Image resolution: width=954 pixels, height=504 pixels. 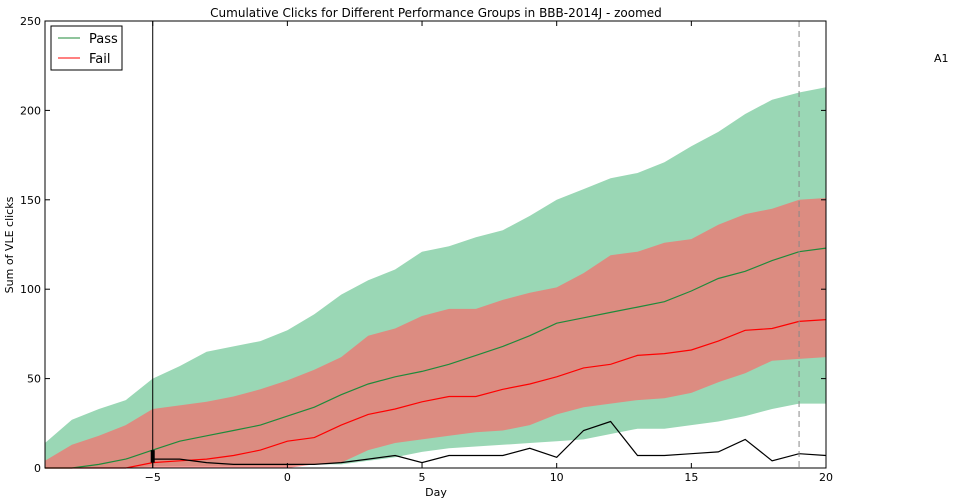 I want to click on legend: Pass Fail, so click(x=86, y=48).